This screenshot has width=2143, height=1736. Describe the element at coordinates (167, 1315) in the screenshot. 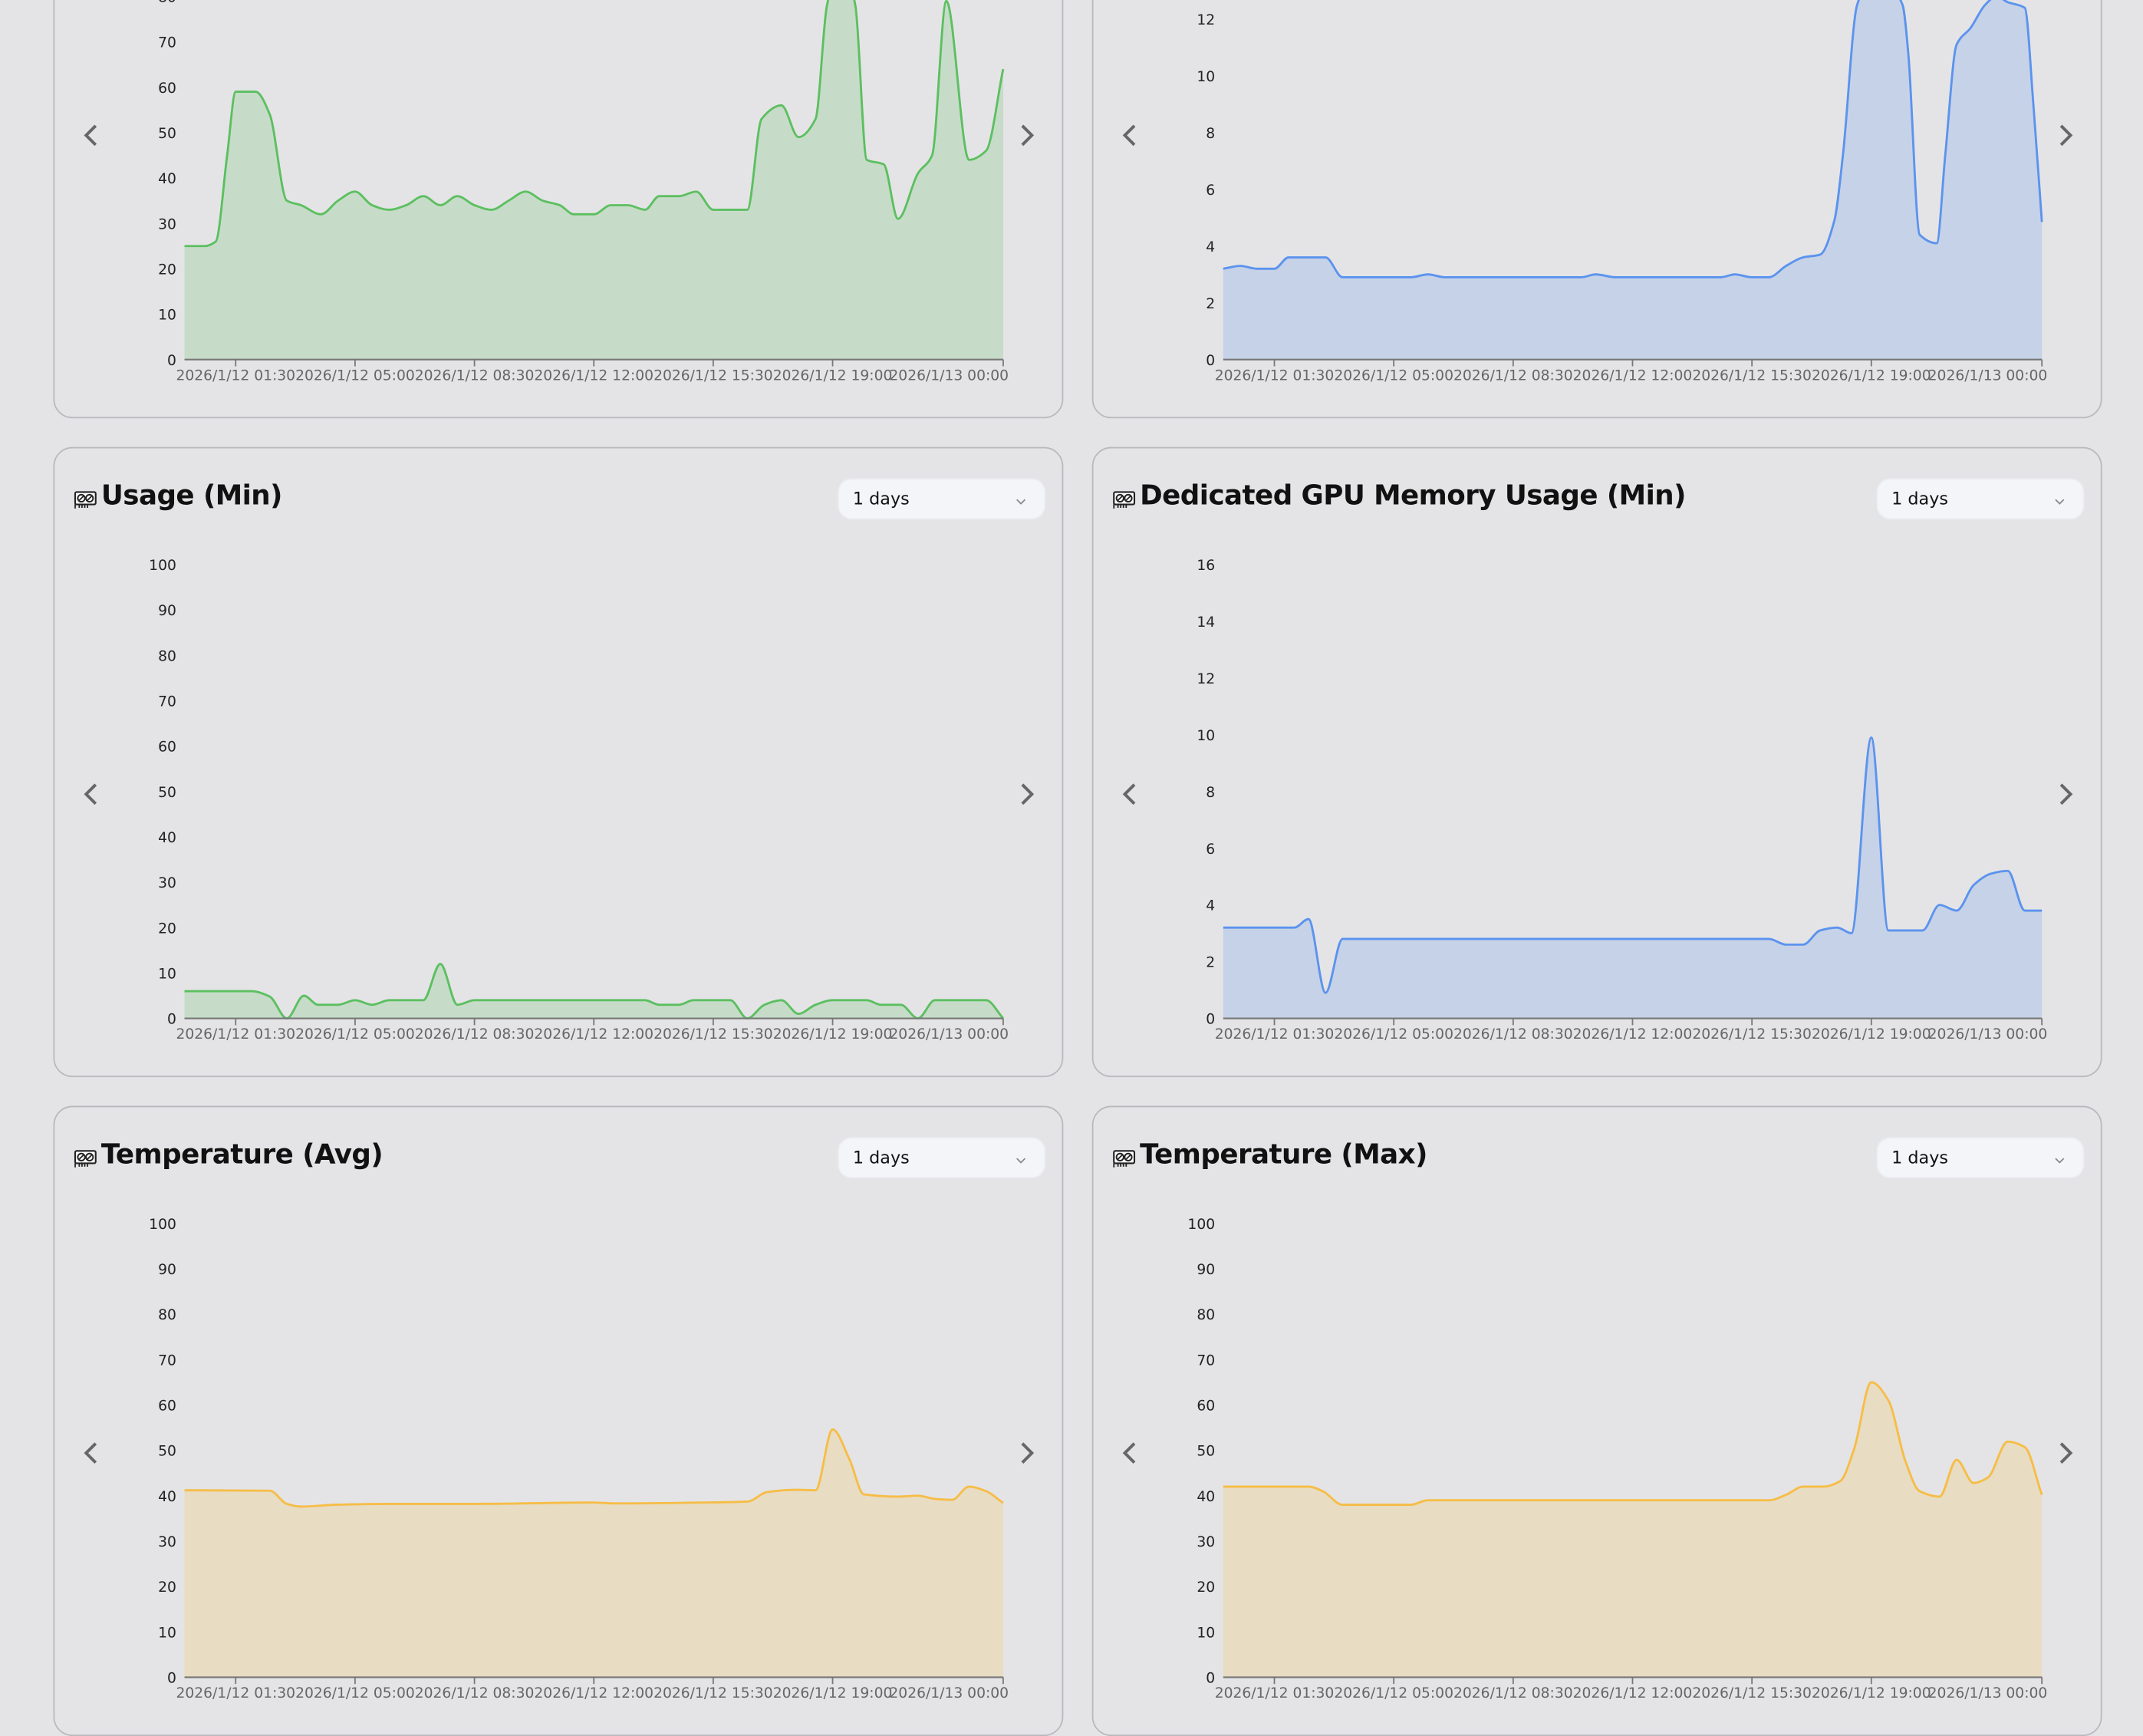

I see `y-tick-label: 80` at that location.